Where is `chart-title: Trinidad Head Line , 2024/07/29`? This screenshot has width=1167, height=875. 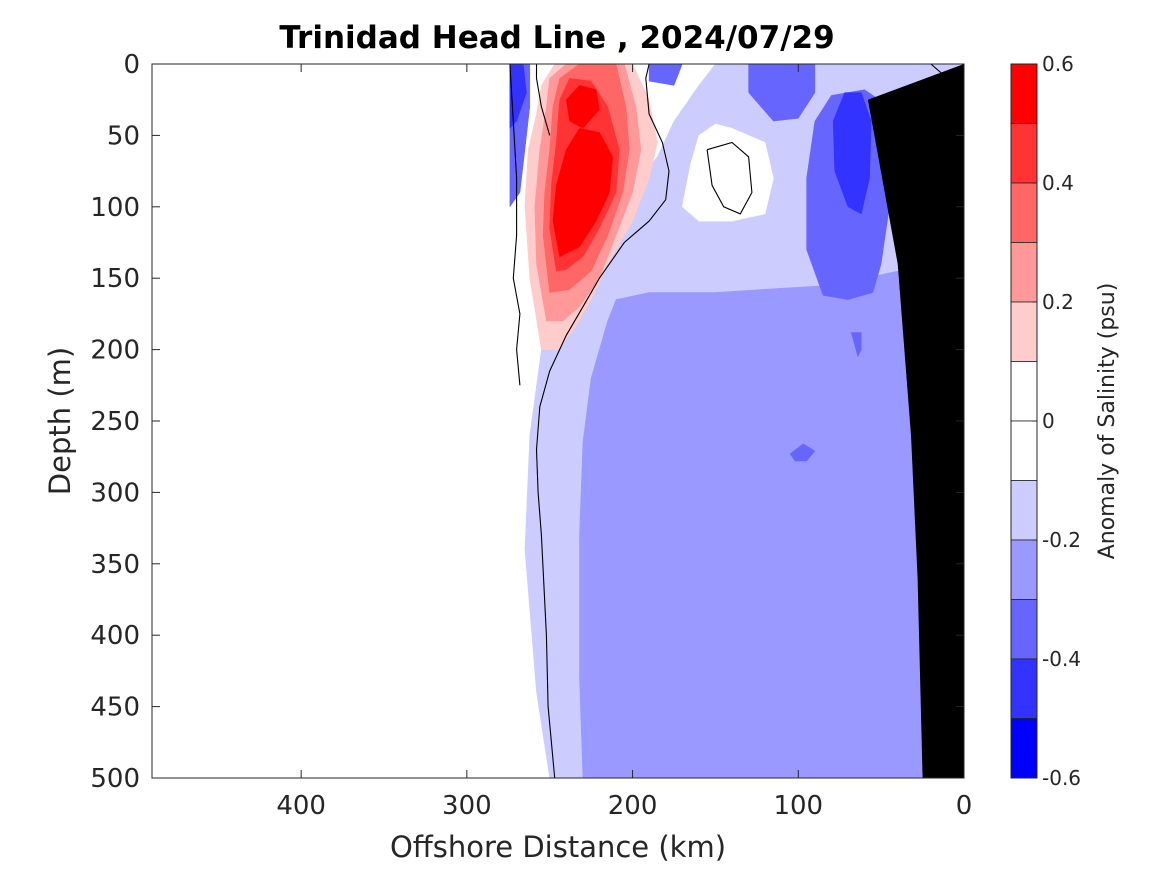 chart-title: Trinidad Head Line , 2024/07/29 is located at coordinates (556, 38).